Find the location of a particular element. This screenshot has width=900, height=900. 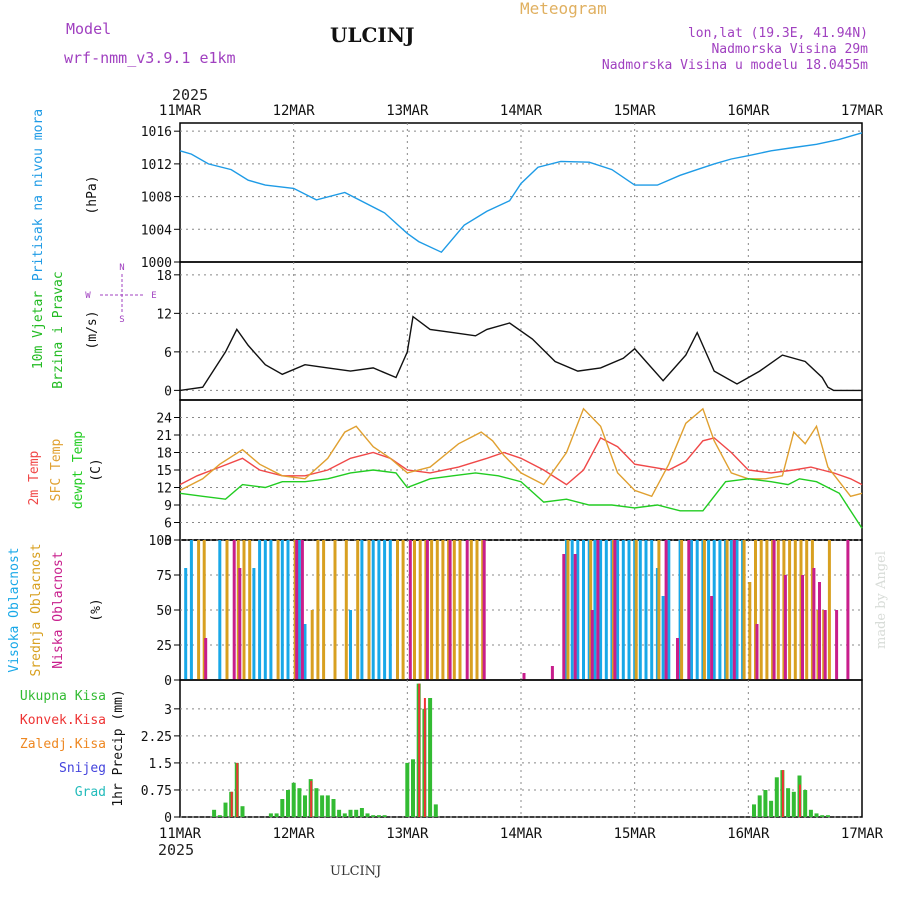

legend-frozen-rain: Zaledj.Kisa is located at coordinates (63, 744).